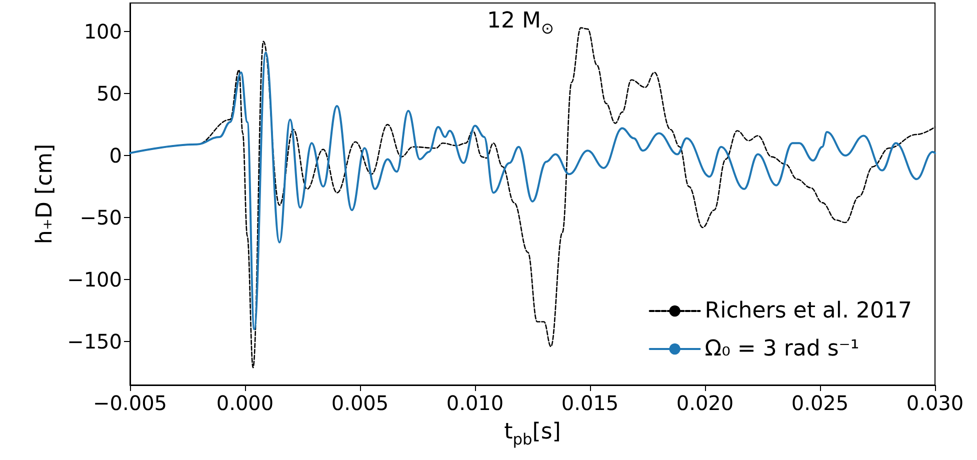 Image resolution: width=977 pixels, height=460 pixels. What do you see at coordinates (590, 403) in the screenshot?
I see `x-tick-label: 0.015` at bounding box center [590, 403].